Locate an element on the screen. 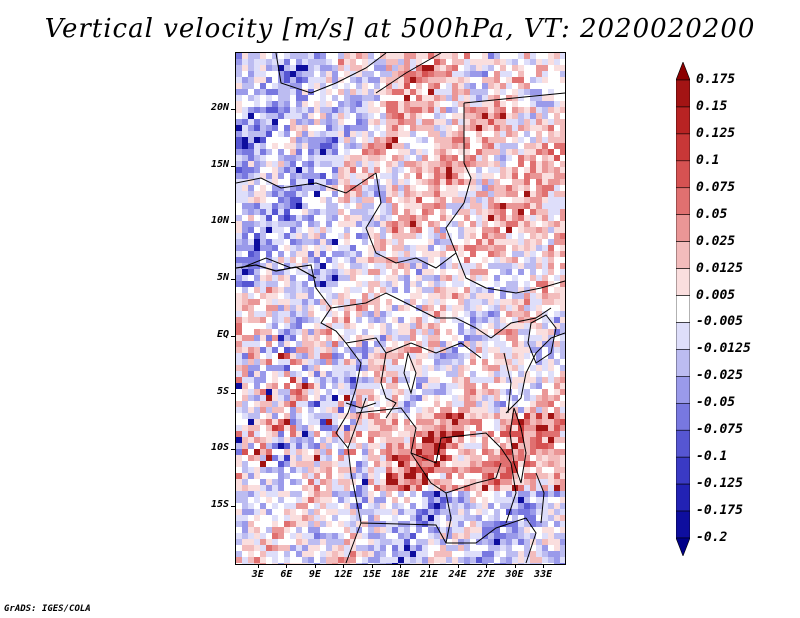 Image resolution: width=800 pixels, height=618 pixels. lon-tick is located at coordinates (315, 566).